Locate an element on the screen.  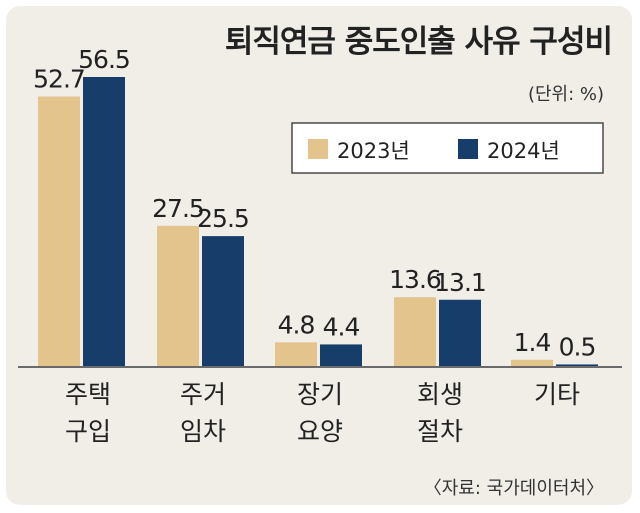
category-label-3-1: 절차 is located at coordinates (440, 431).